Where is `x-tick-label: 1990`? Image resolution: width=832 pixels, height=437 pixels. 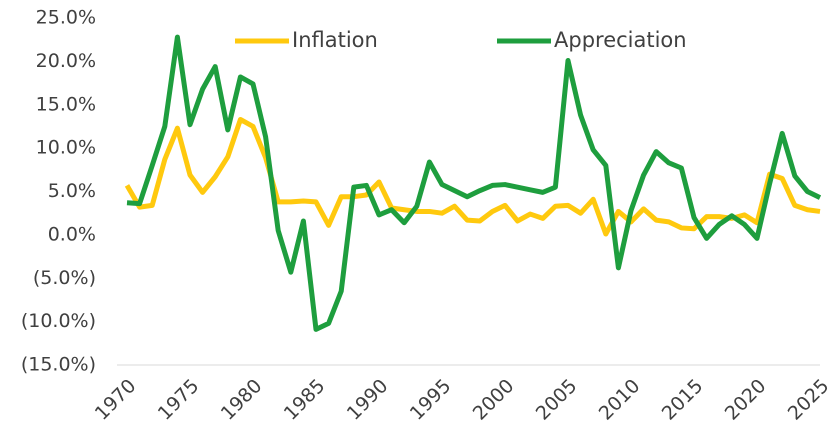
x-tick-label: 1990 is located at coordinates (368, 400).